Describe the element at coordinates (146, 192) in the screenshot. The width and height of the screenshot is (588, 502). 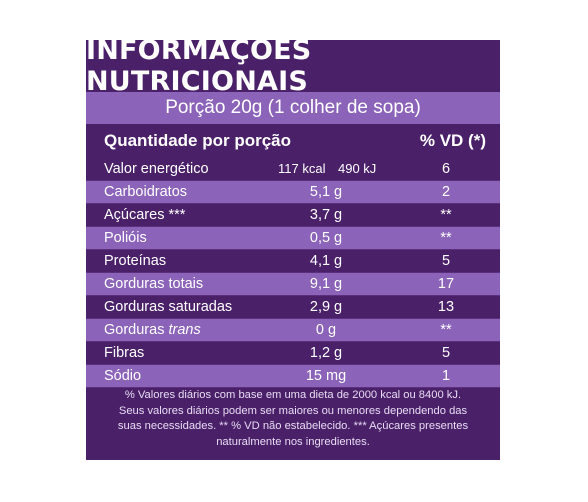
I see `nutrient-name: Carboidratos` at that location.